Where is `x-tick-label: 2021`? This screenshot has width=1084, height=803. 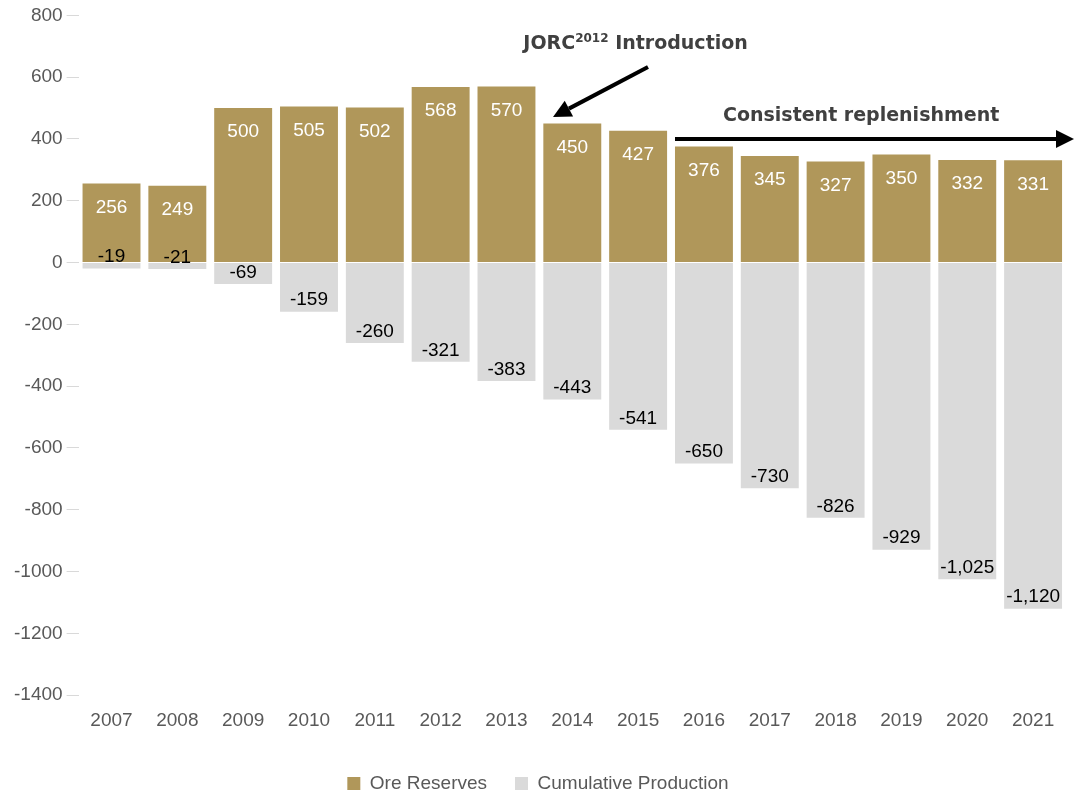
x-tick-label: 2021 is located at coordinates (1033, 719).